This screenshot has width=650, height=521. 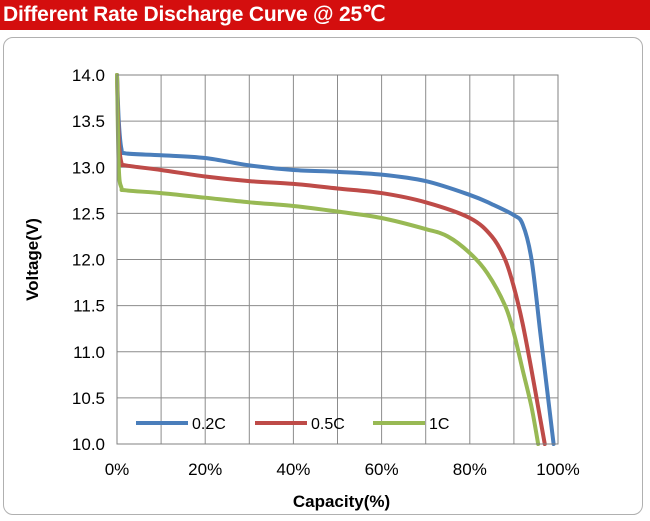 What do you see at coordinates (88, 444) in the screenshot?
I see `y-tick-label: 10.0` at bounding box center [88, 444].